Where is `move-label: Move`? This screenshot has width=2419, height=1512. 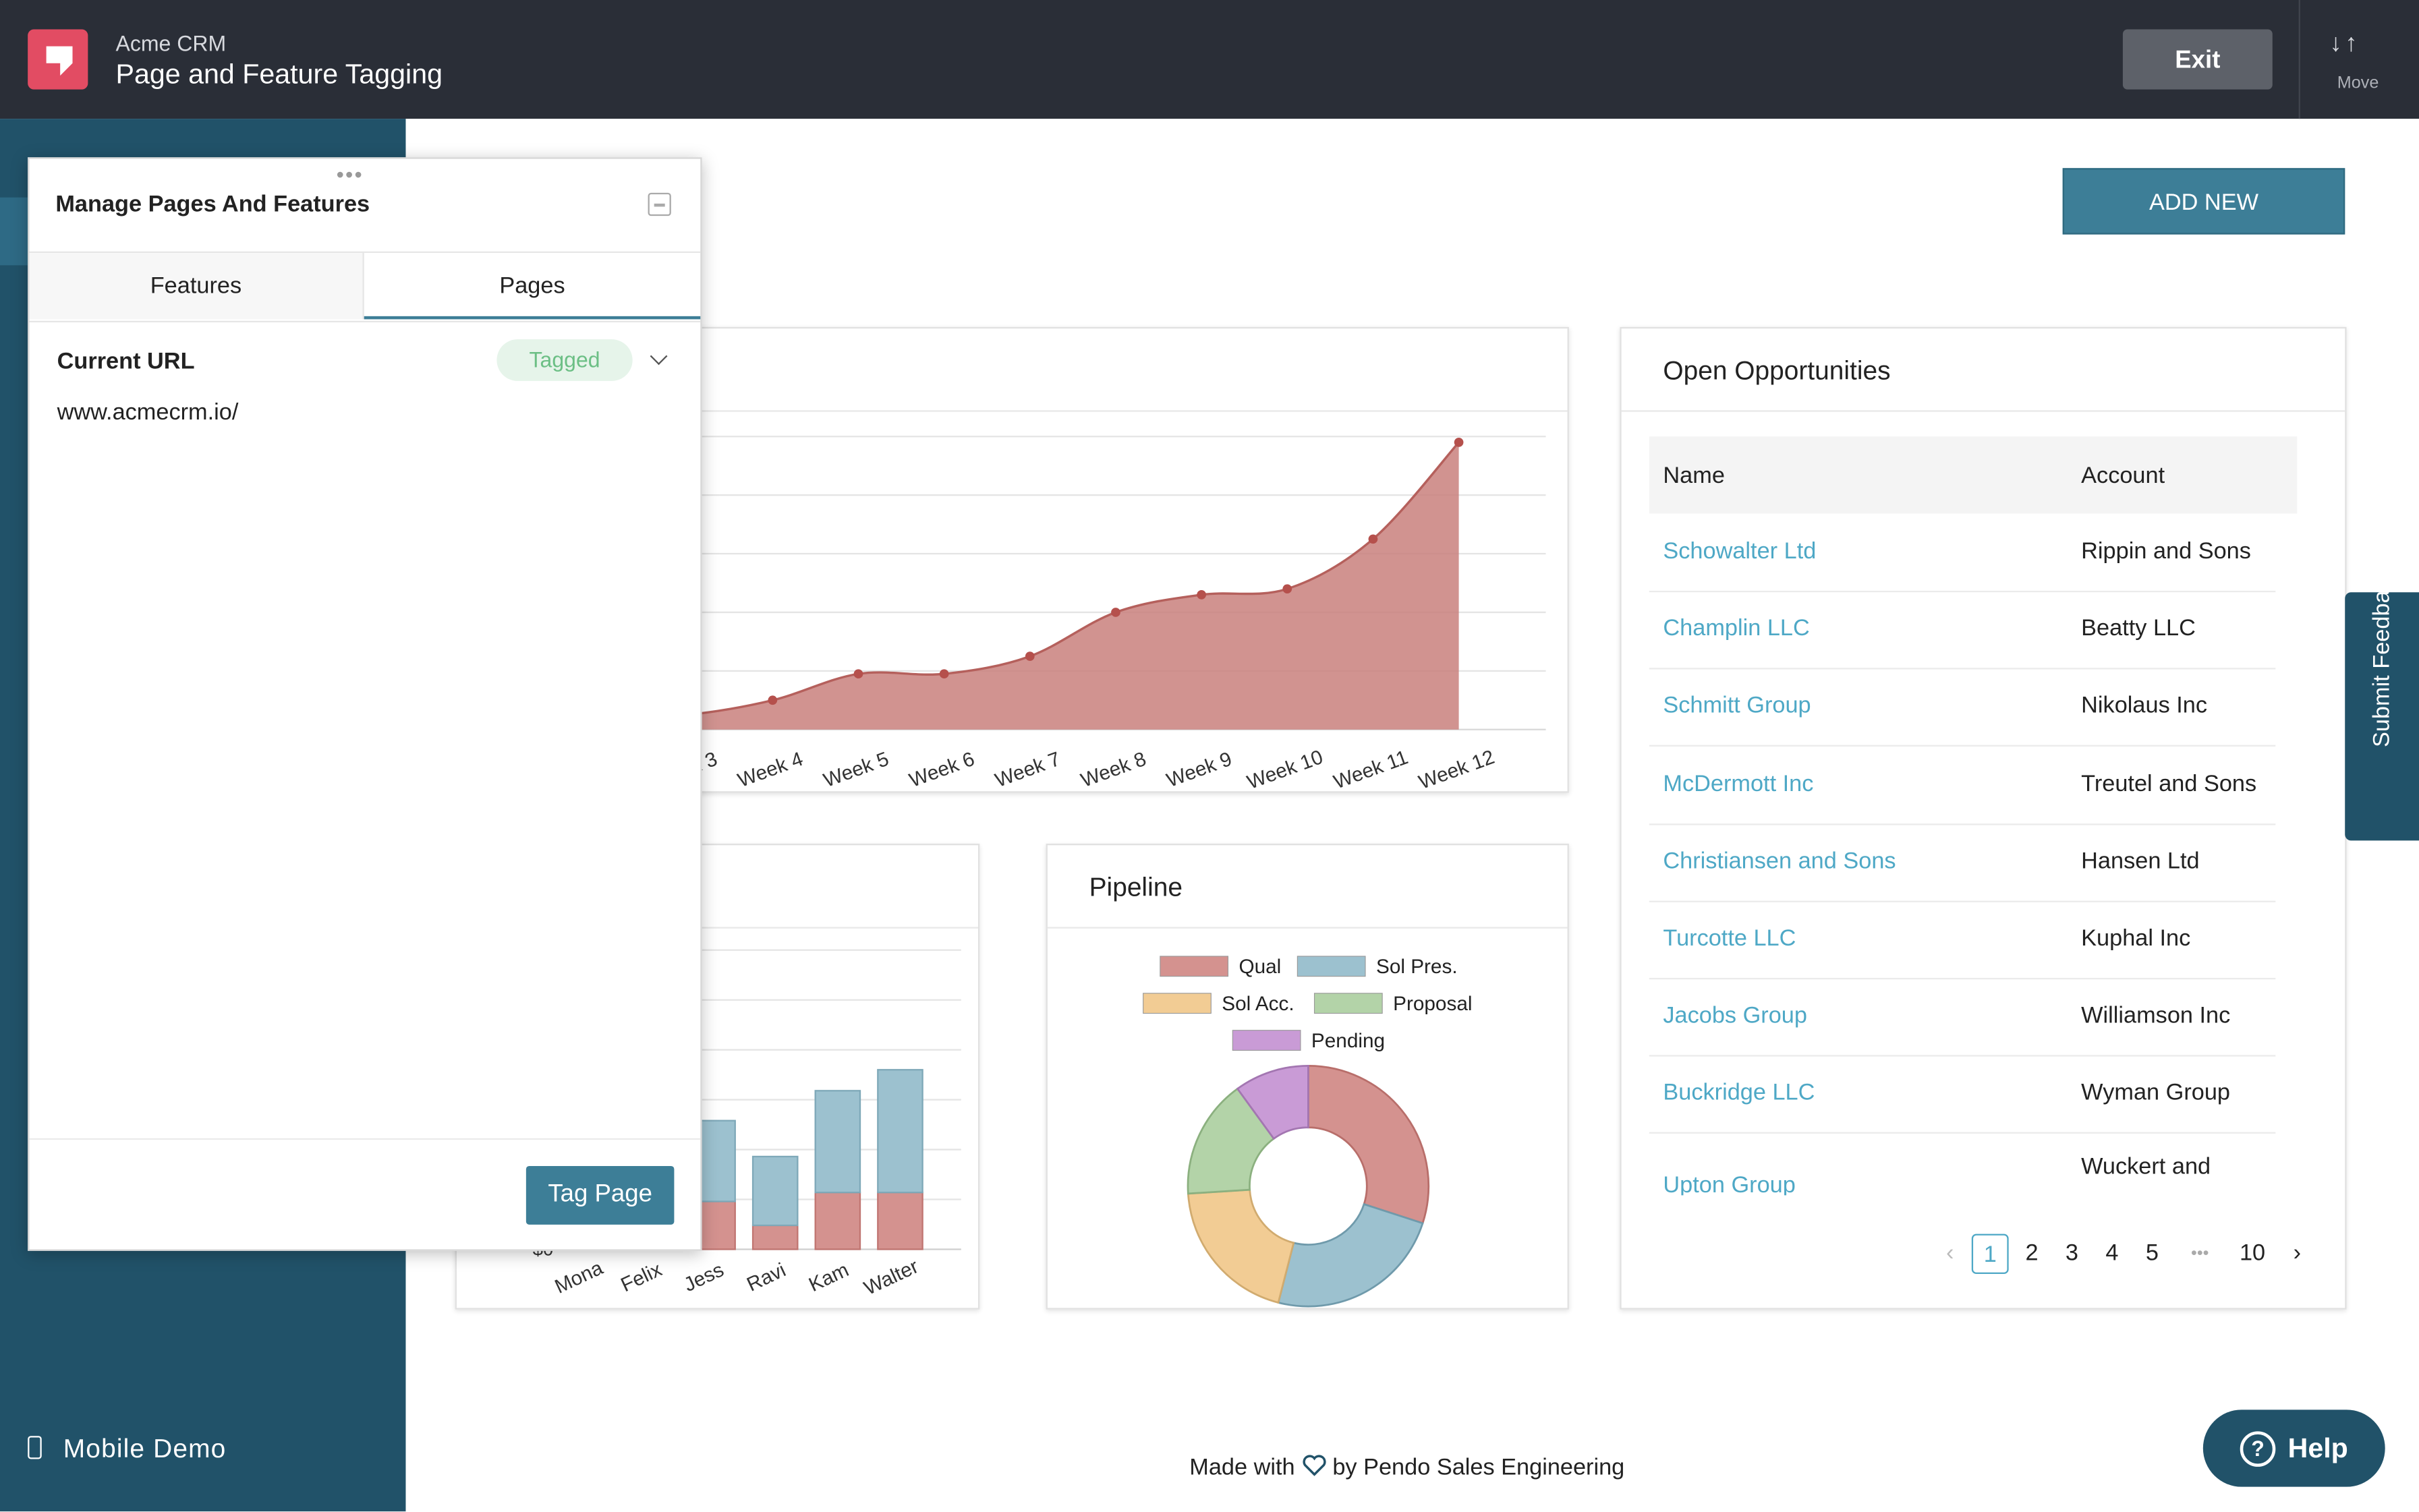 move-label: Move is located at coordinates (2358, 84).